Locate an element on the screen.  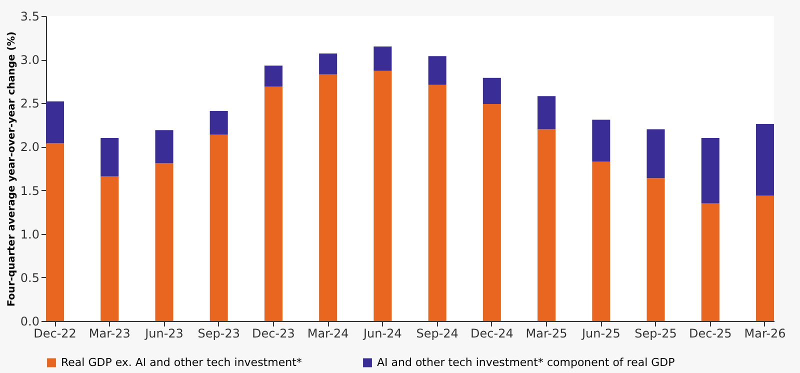
x-tick-label: Sep-25 is located at coordinates (655, 333).